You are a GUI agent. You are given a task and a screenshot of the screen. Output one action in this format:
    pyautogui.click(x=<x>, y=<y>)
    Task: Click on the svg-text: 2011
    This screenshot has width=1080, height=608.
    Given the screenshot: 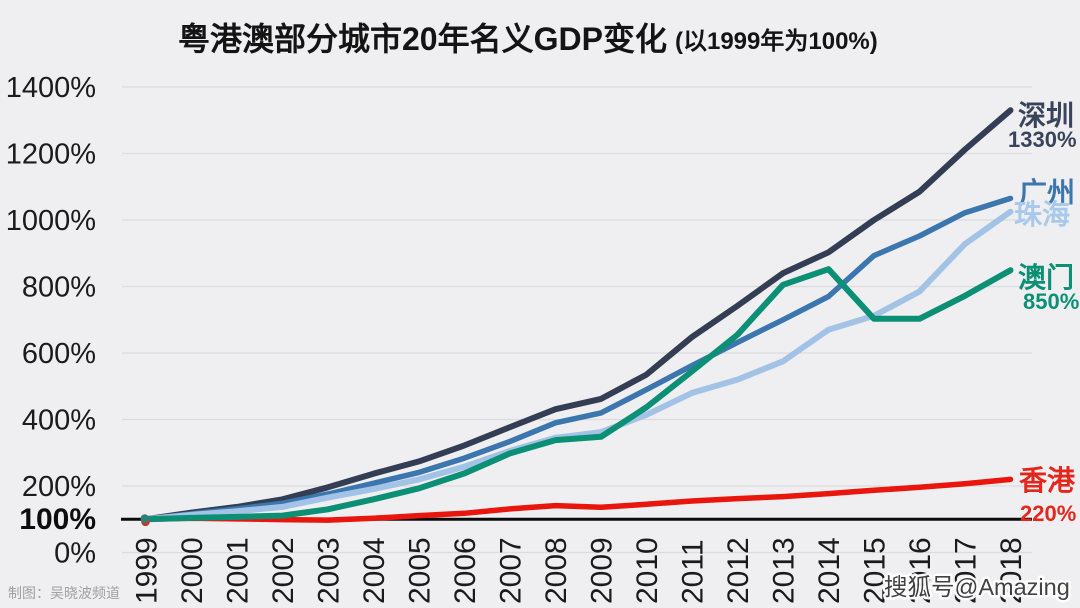 What is the action you would take?
    pyautogui.click(x=693, y=571)
    